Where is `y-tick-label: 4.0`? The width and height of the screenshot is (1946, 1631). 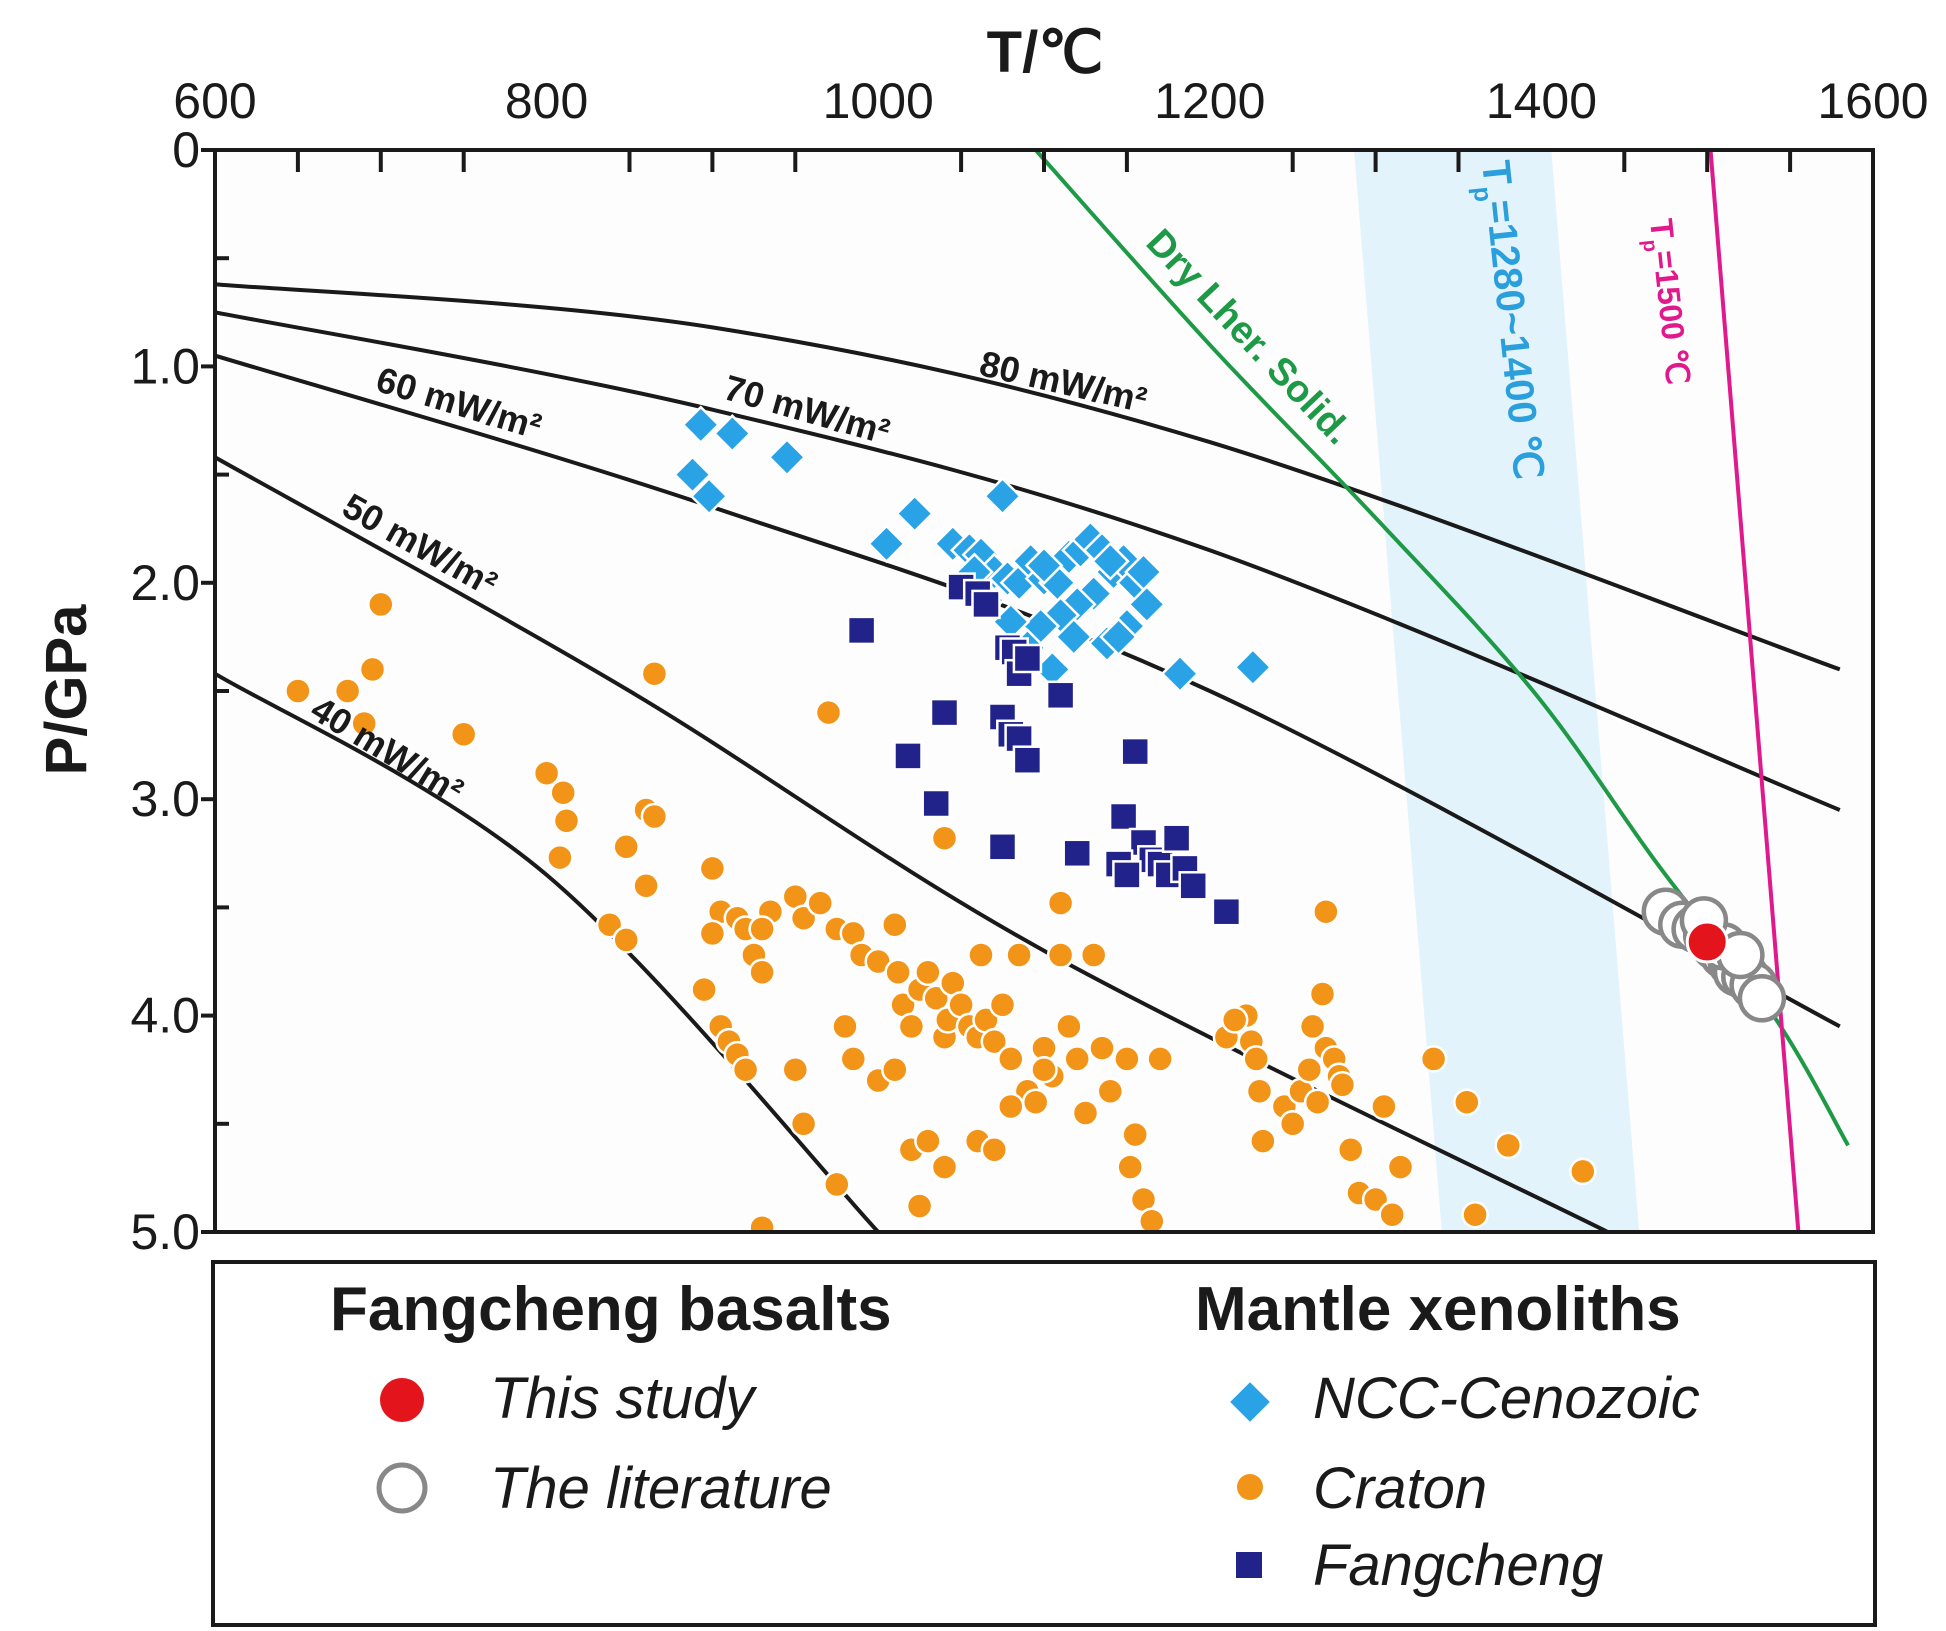 y-tick-label: 4.0 is located at coordinates (165, 1016).